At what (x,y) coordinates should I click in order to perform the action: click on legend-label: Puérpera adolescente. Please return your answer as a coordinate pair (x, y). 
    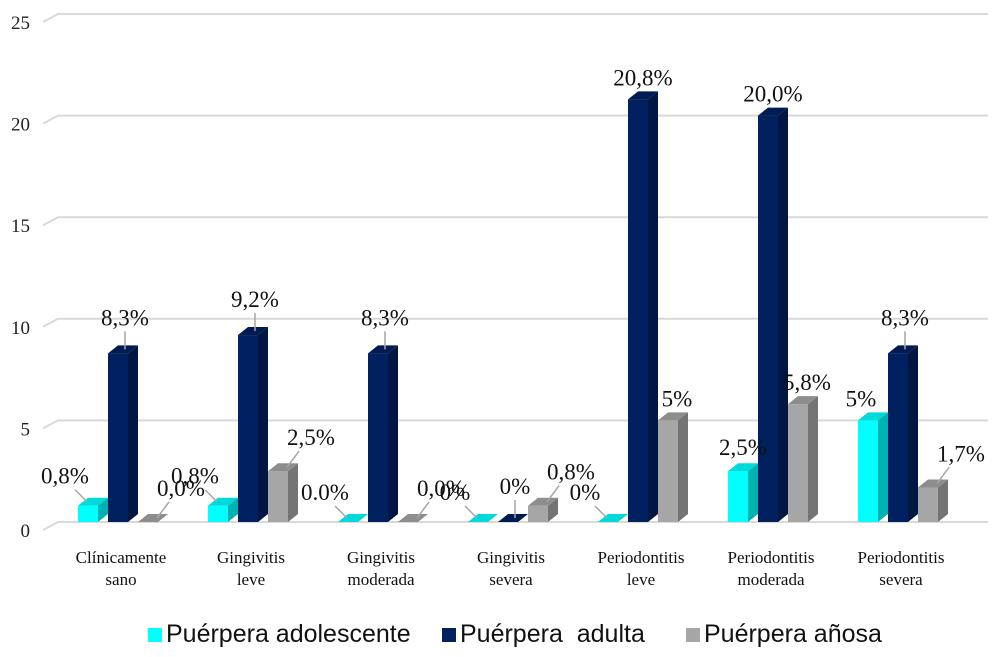
    Looking at the image, I should click on (288, 634).